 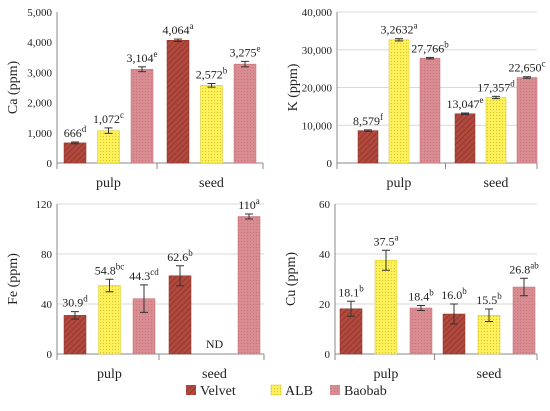 What do you see at coordinates (317, 89) in the screenshot?
I see `y-tick-label: 20,000` at bounding box center [317, 89].